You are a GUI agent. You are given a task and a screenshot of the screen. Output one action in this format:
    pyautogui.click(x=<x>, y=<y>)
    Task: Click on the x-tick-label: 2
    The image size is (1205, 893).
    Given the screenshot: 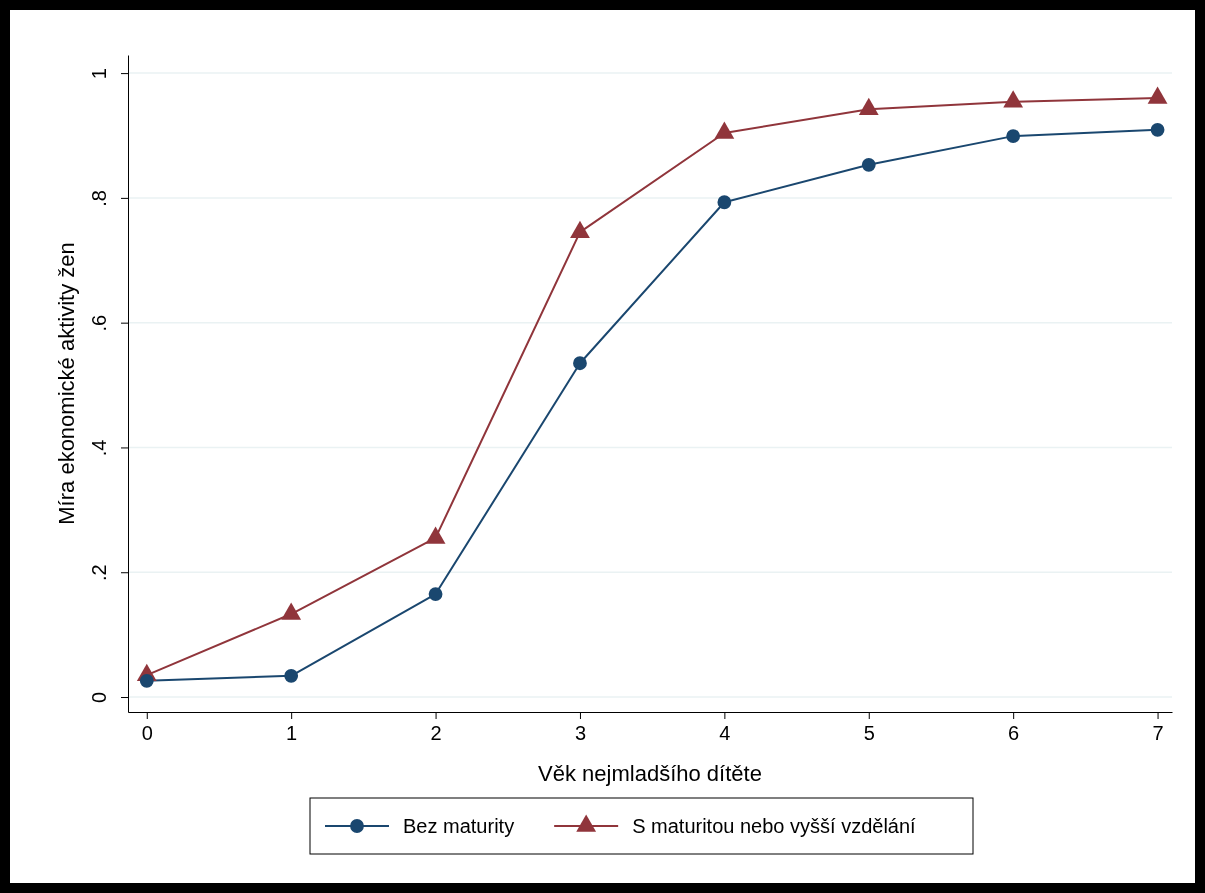 What is the action you would take?
    pyautogui.click(x=436, y=733)
    